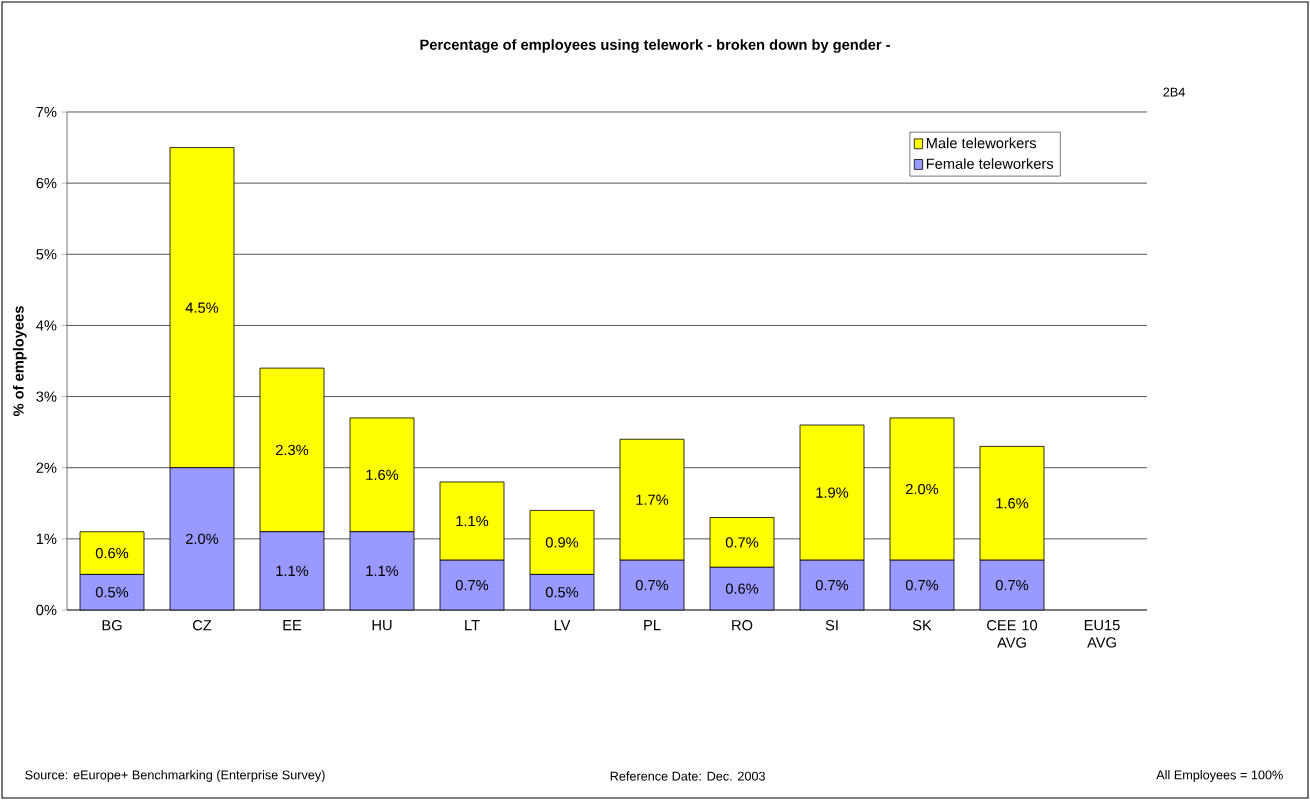 Image resolution: width=1310 pixels, height=800 pixels. Describe the element at coordinates (292, 625) in the screenshot. I see `x-tick-label: EE` at that location.